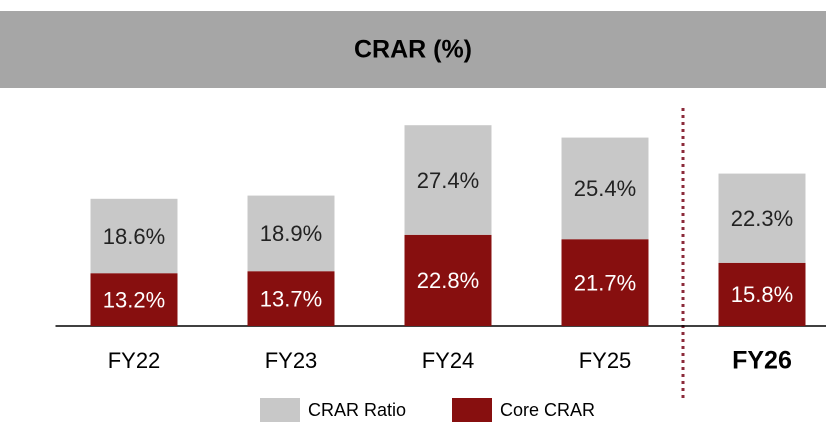 The image size is (826, 422). I want to click on value-label: 22.3%, so click(762, 218).